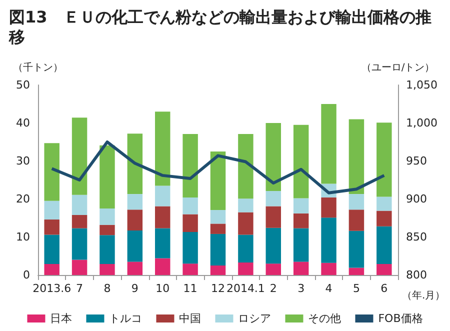  What do you see at coordinates (38, 68) in the screenshot?
I see `y-axis-title: （千トン）` at bounding box center [38, 68].